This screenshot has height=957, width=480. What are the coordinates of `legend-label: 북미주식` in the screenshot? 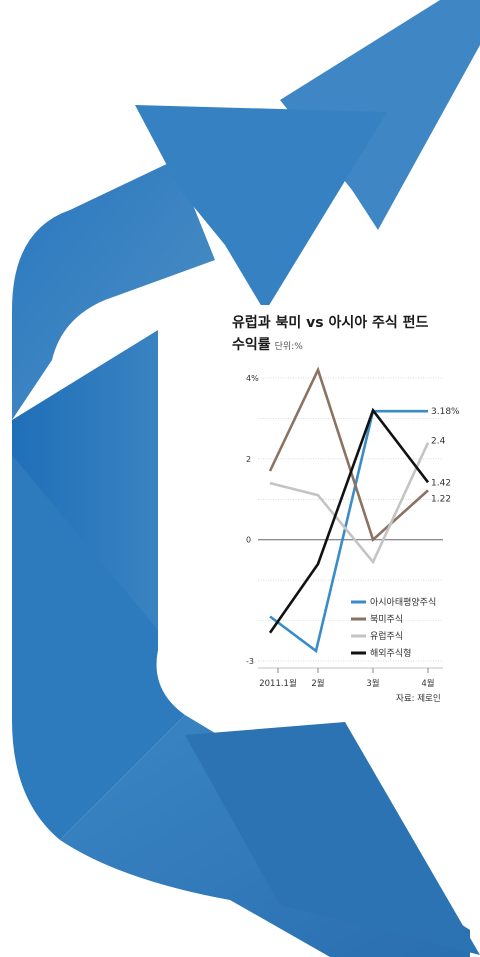 It's located at (386, 619).